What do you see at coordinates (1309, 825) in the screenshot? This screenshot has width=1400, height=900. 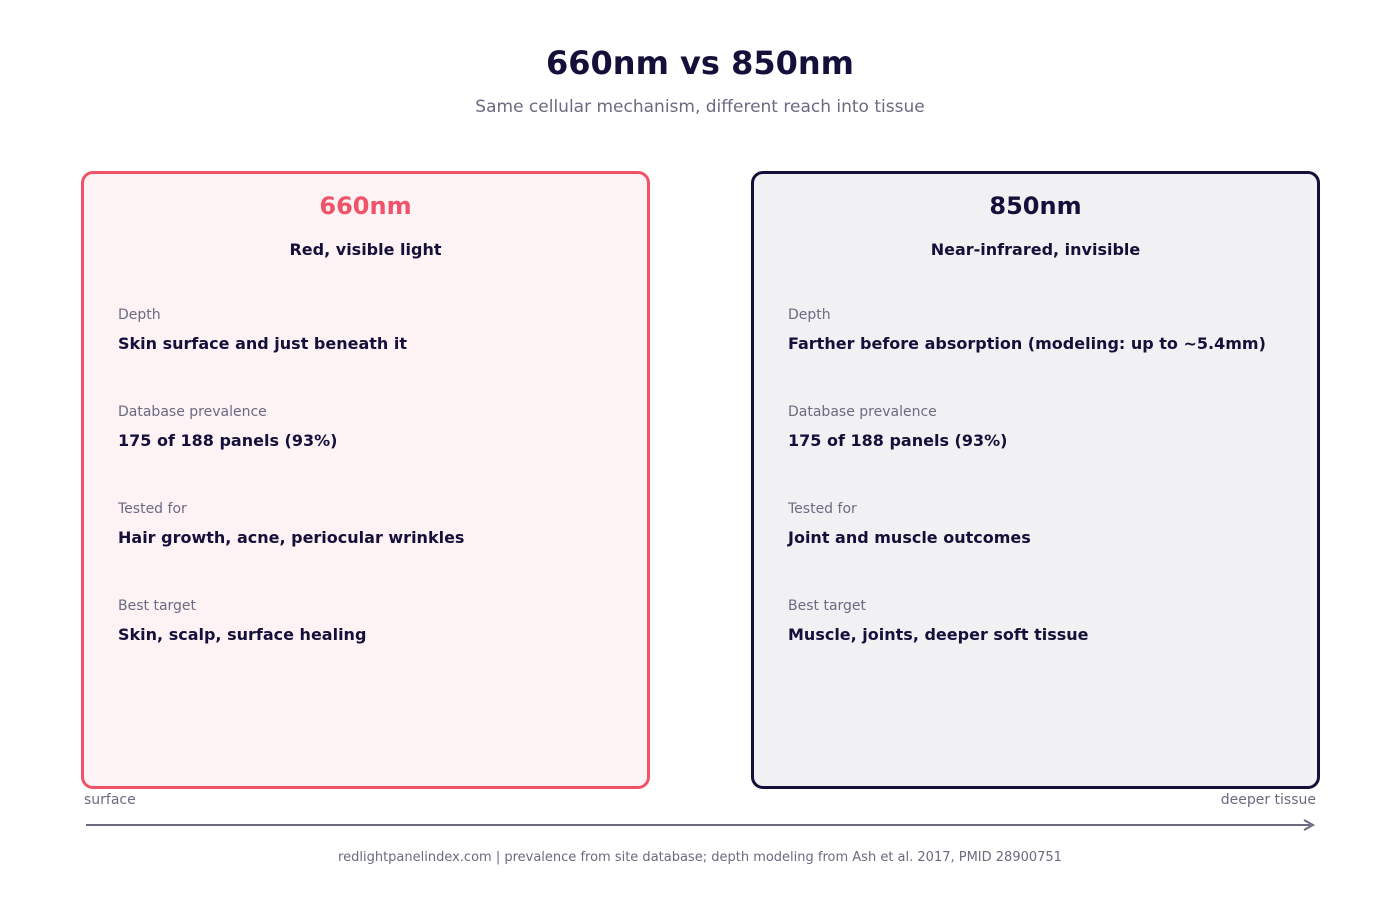 I see `arrow-head-icon` at bounding box center [1309, 825].